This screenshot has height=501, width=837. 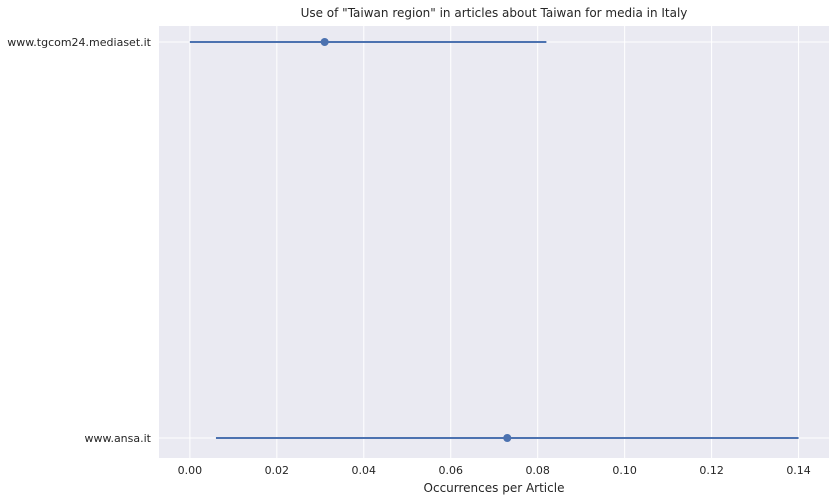 What do you see at coordinates (190, 470) in the screenshot?
I see `x-tick-label: 0.00` at bounding box center [190, 470].